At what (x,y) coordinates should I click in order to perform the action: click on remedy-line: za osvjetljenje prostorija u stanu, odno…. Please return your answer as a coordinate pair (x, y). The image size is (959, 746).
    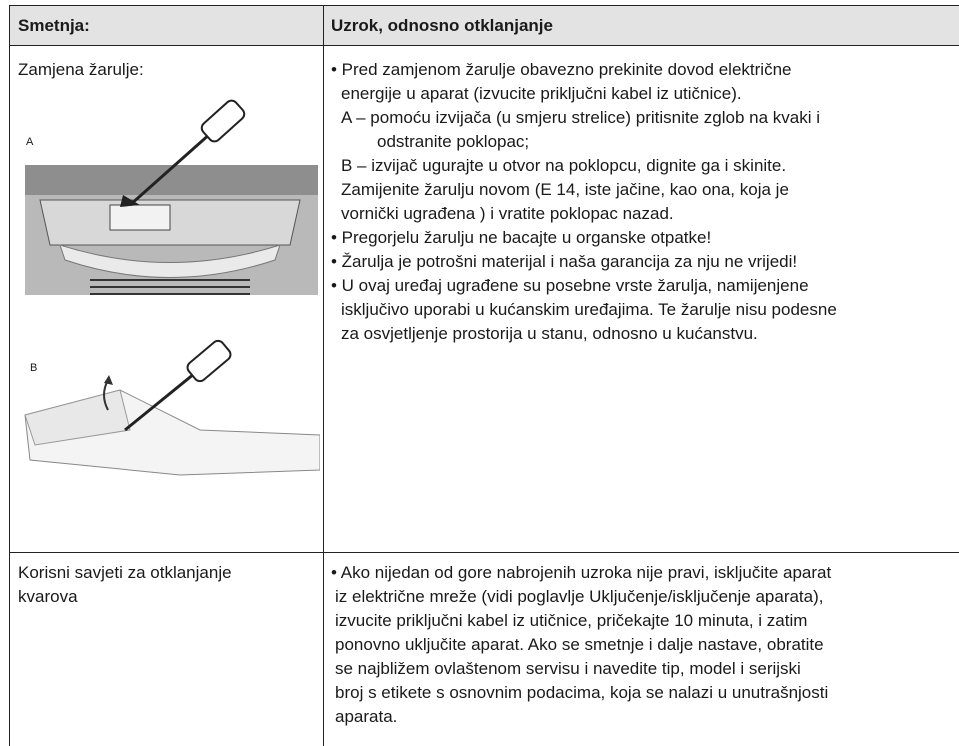
    Looking at the image, I should click on (549, 333).